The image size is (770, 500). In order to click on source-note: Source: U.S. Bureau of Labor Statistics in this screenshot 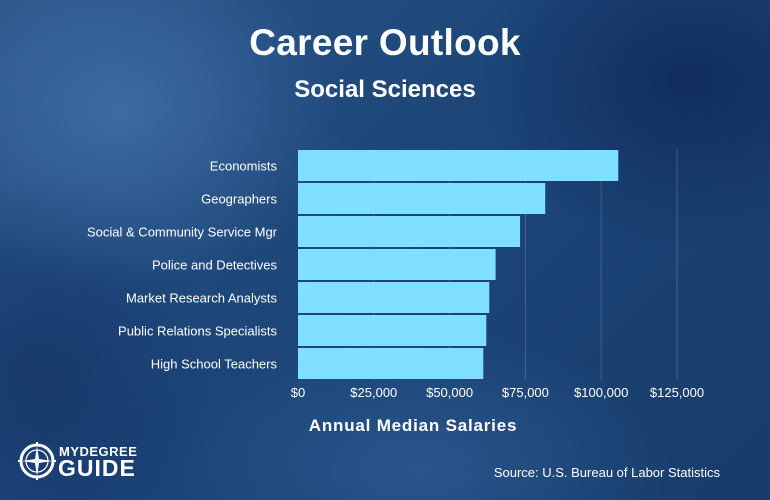, I will do `click(606, 472)`.